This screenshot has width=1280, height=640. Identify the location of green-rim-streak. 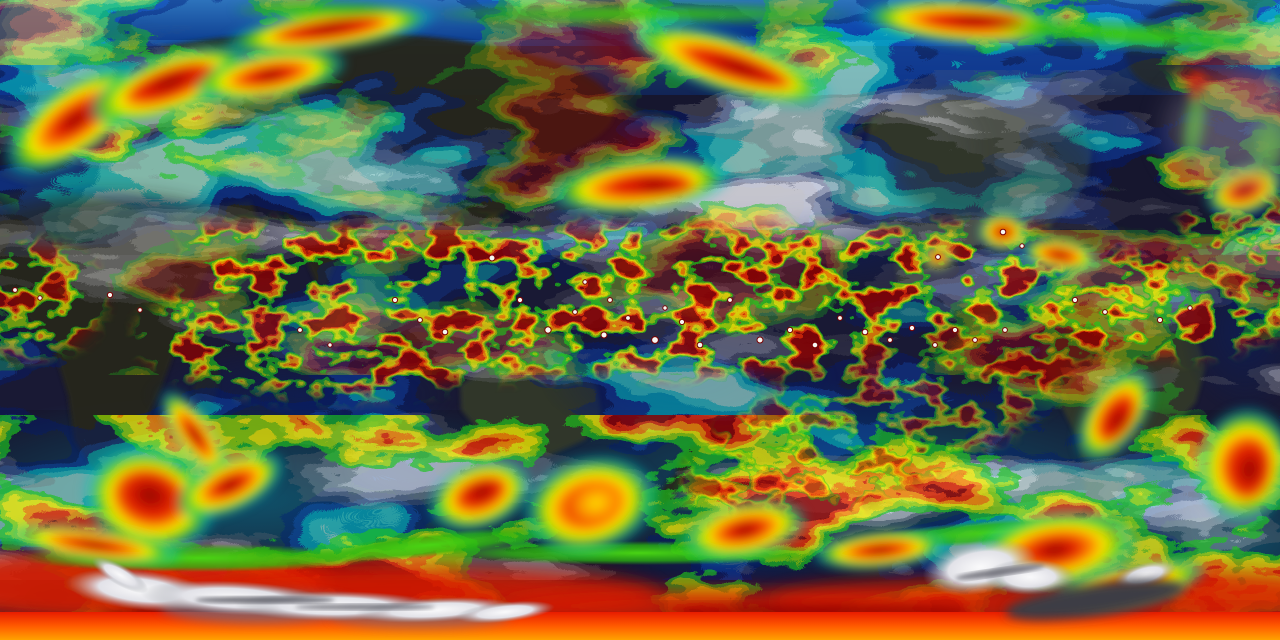
(430, 545).